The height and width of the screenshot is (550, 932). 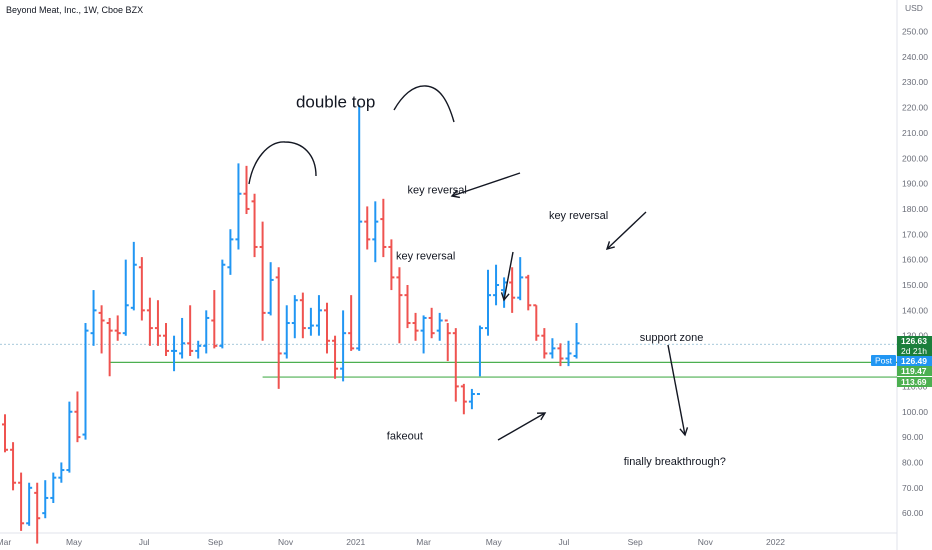 What do you see at coordinates (915, 336) in the screenshot?
I see `y-tick-label: 130.00` at bounding box center [915, 336].